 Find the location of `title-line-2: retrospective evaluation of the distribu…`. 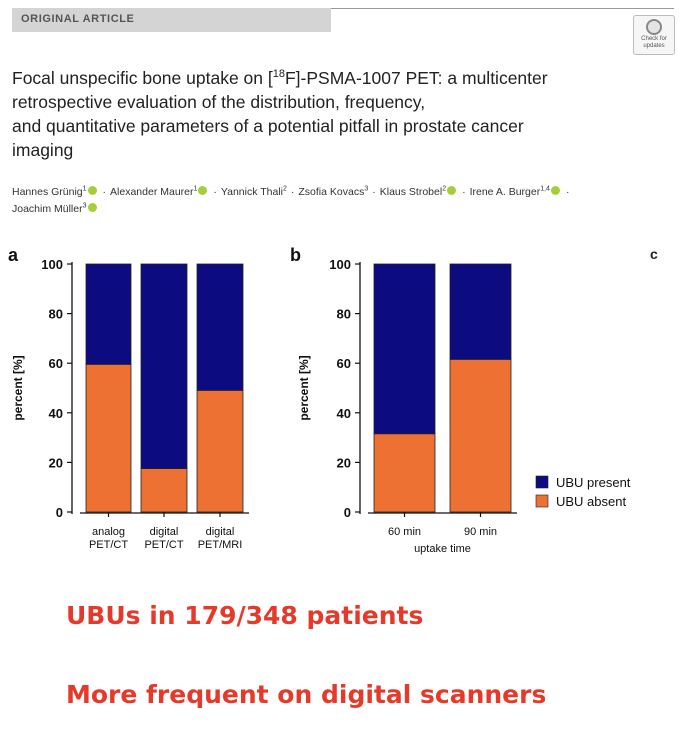

title-line-2: retrospective evaluation of the distribu… is located at coordinates (219, 102).